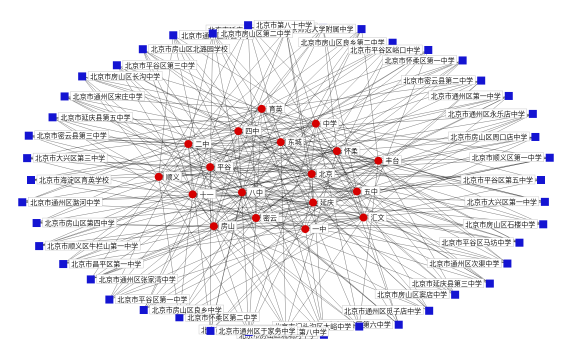 The image size is (572, 349). I want to click on inner-node-marker, so click(311, 174).